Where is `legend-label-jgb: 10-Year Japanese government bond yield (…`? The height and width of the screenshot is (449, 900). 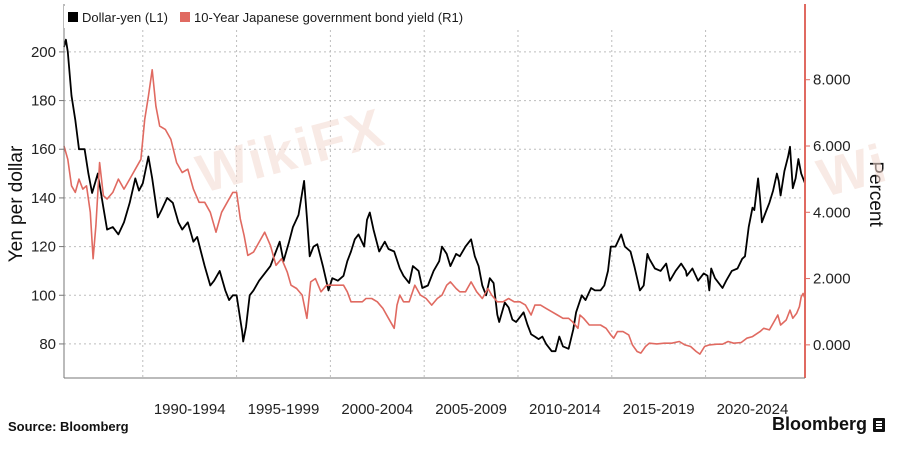 legend-label-jgb: 10-Year Japanese government bond yield (… is located at coordinates (328, 17).